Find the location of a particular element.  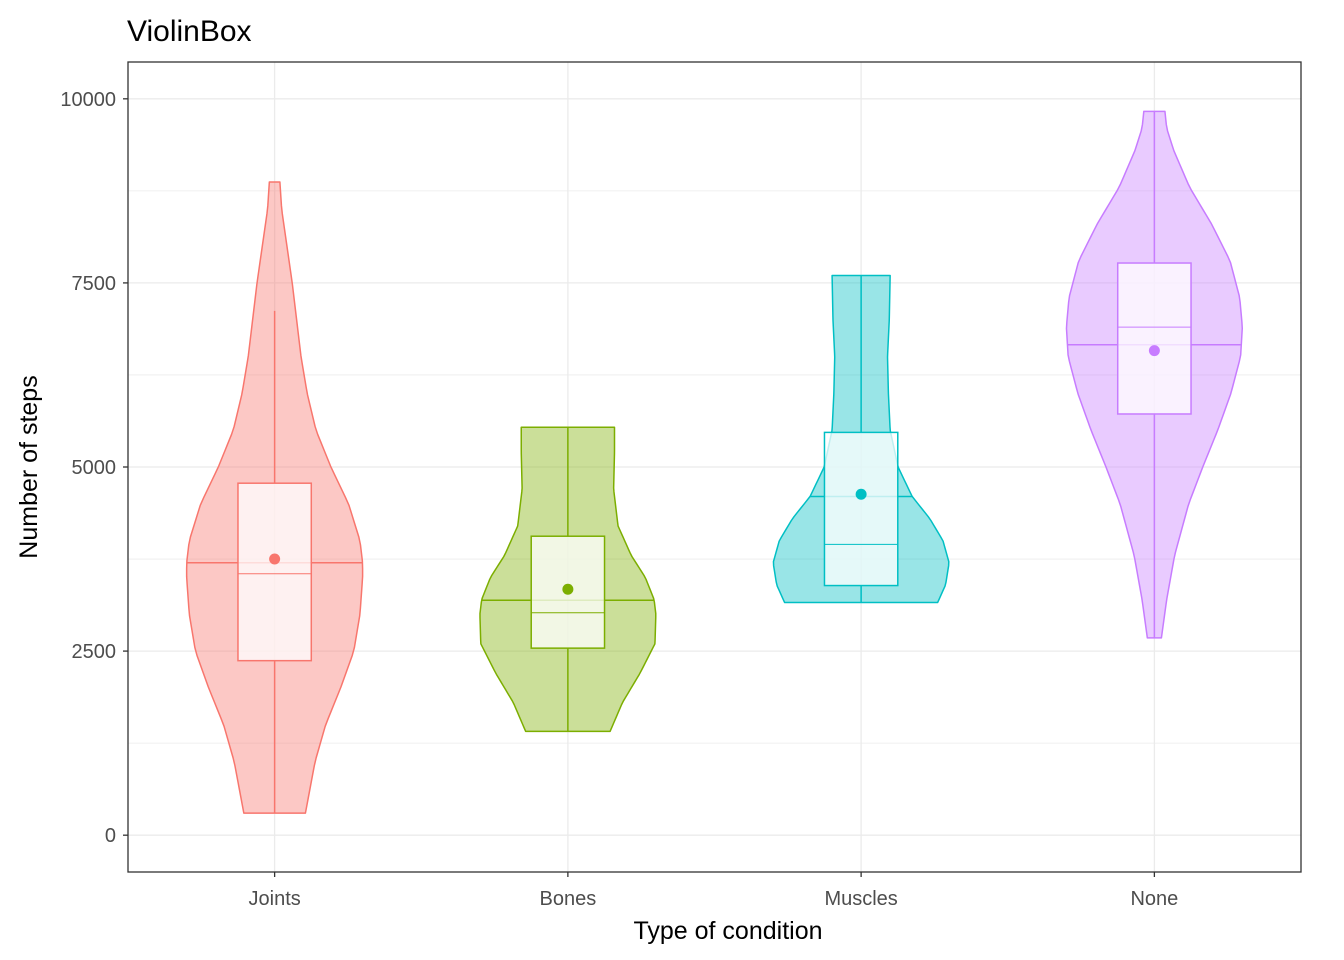

box-none is located at coordinates (1154, 338).